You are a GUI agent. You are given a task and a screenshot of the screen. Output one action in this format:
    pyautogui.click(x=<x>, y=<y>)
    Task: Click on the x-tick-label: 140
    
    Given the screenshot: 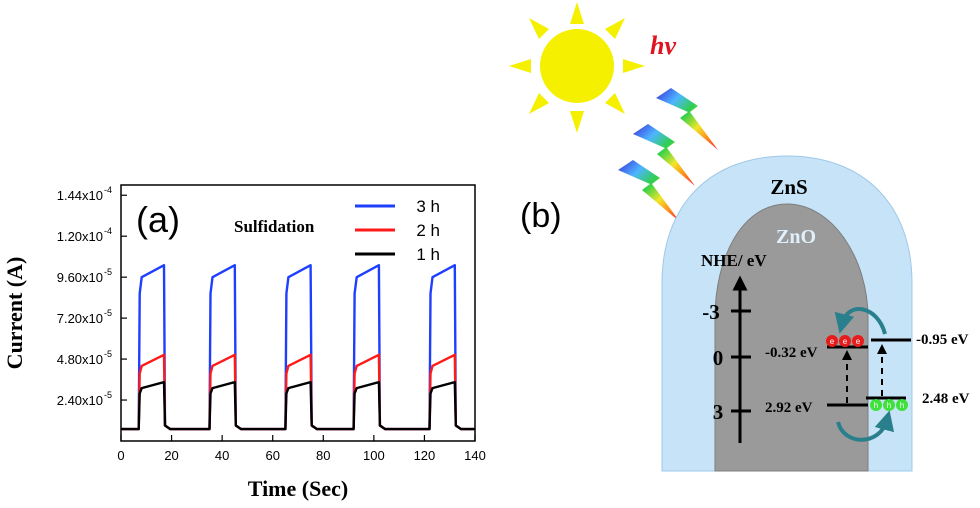 What is the action you would take?
    pyautogui.click(x=475, y=455)
    